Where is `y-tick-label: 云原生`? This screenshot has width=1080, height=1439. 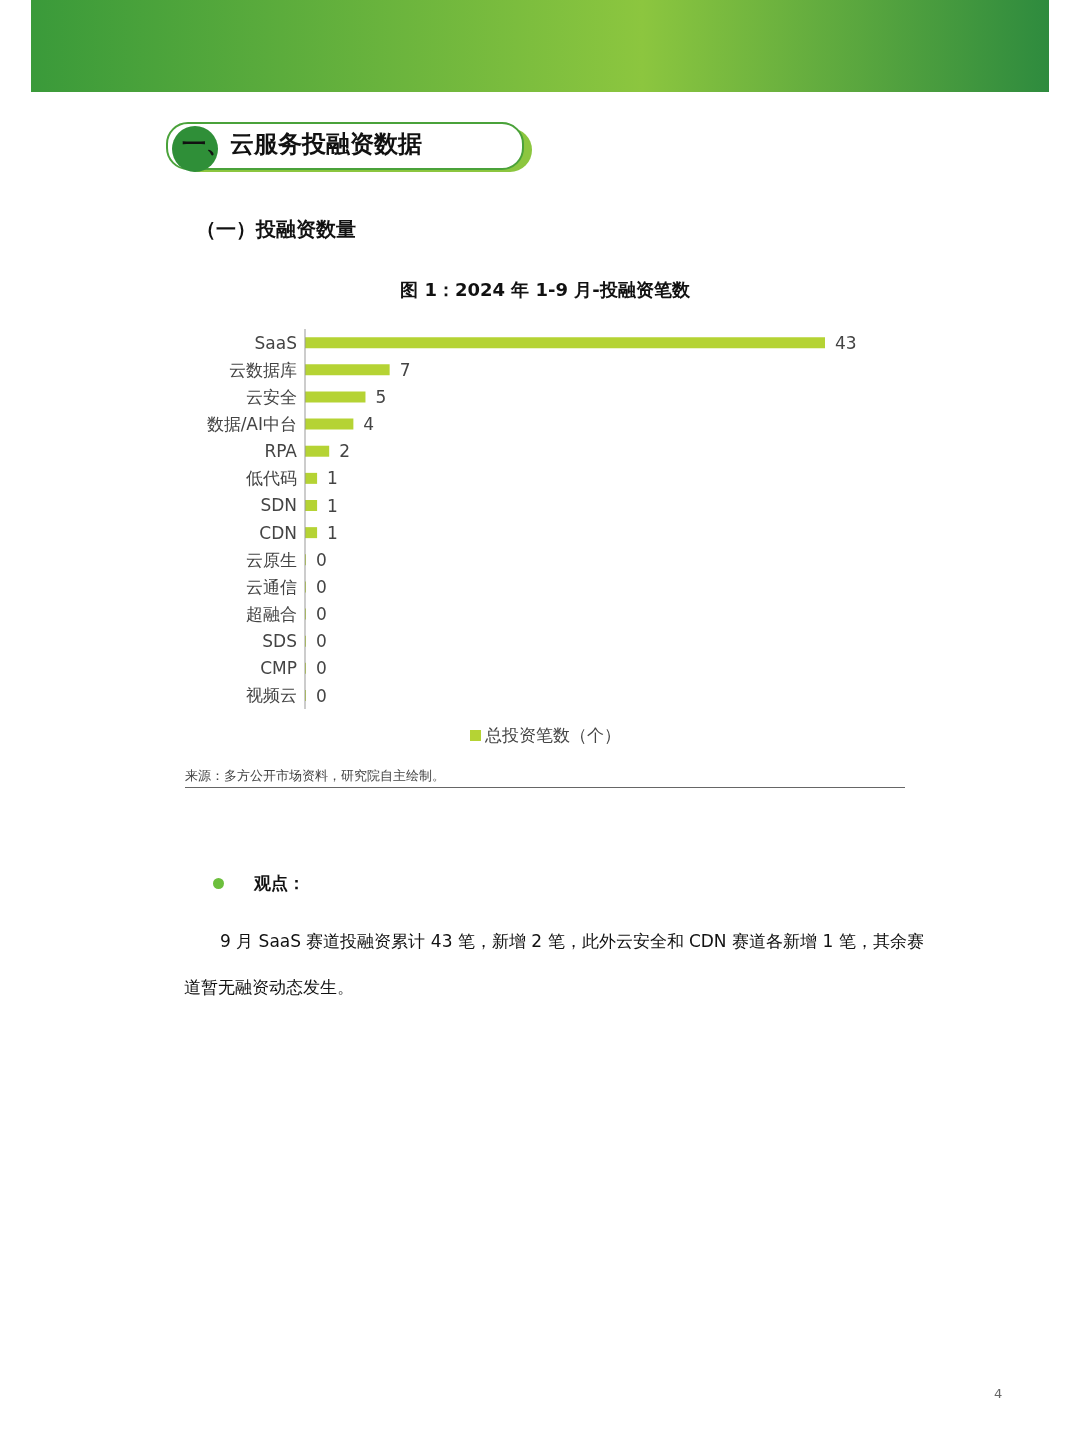
y-tick-label: 云原生 is located at coordinates (271, 559).